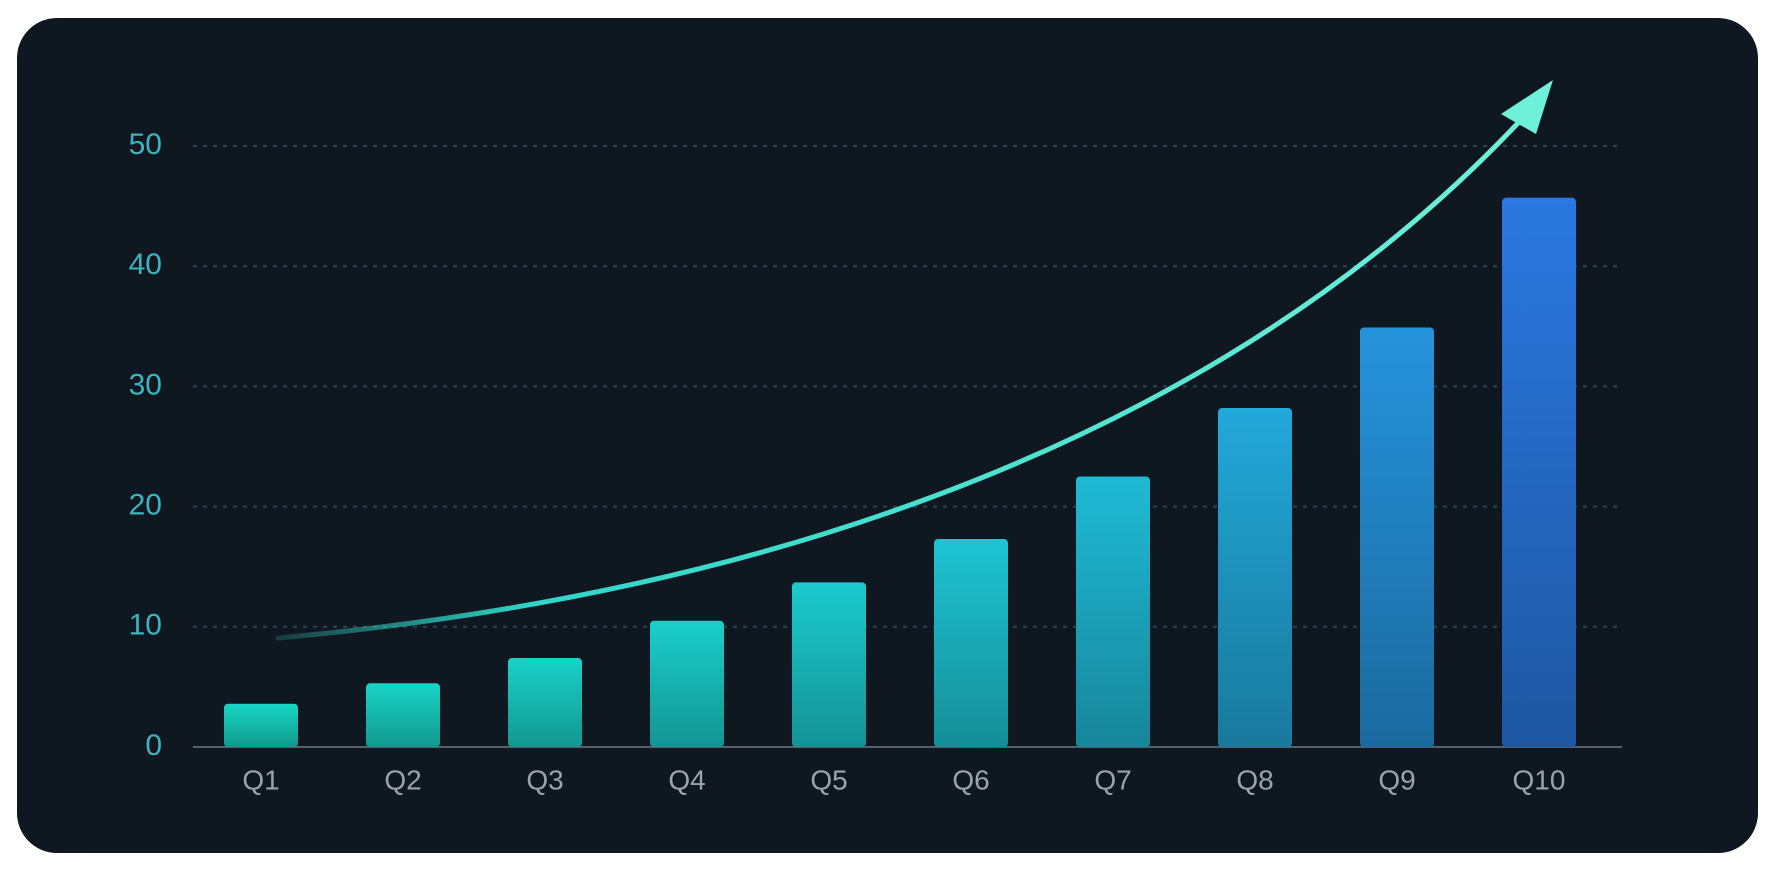 This screenshot has height=887, width=1774. What do you see at coordinates (1254, 779) in the screenshot?
I see `x-tick-label: Q8` at bounding box center [1254, 779].